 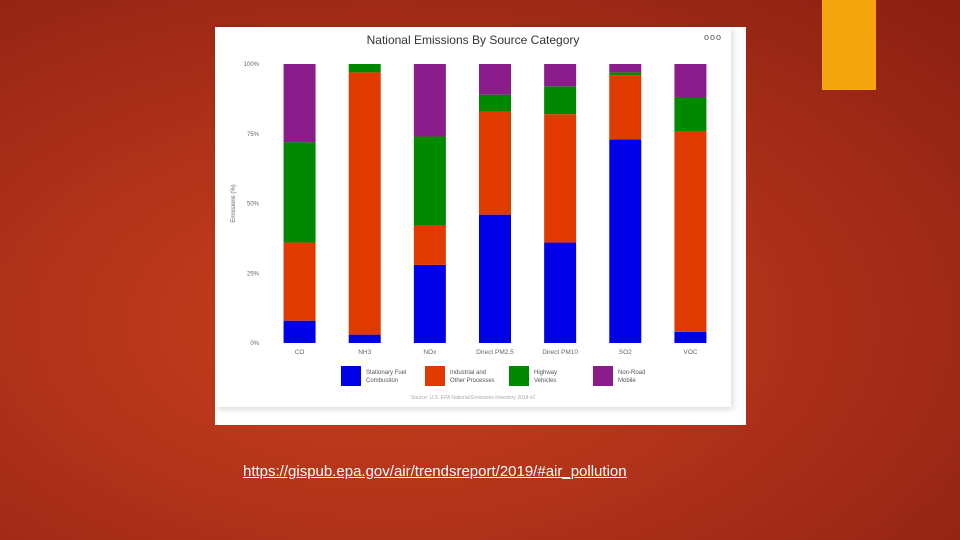 I want to click on accent-block, so click(x=849, y=45).